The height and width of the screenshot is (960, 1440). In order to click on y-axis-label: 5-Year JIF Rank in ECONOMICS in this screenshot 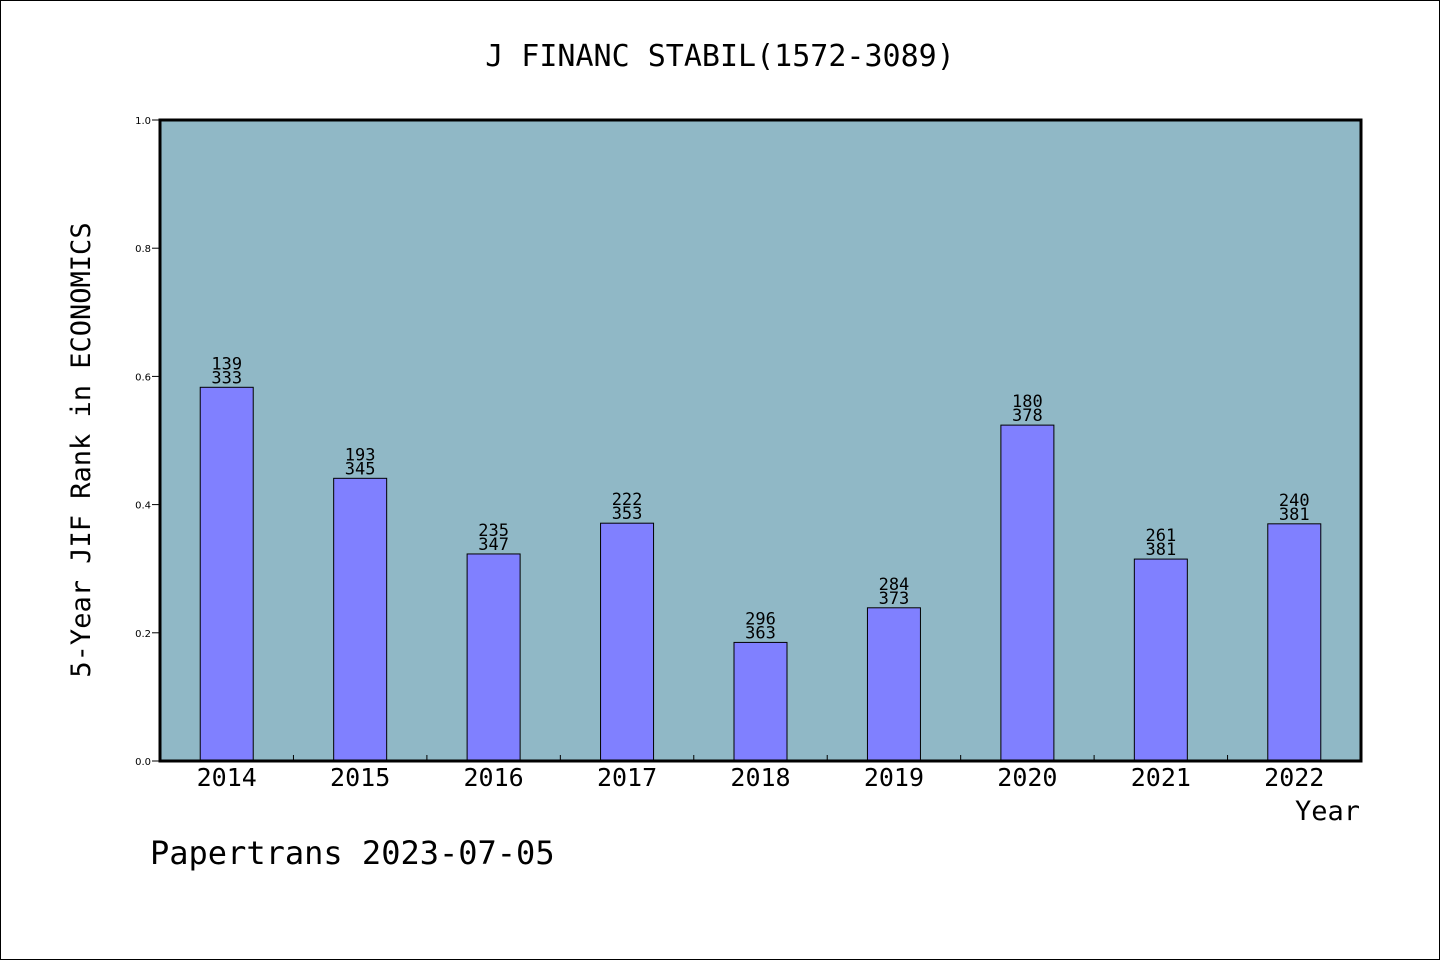, I will do `click(81, 449)`.